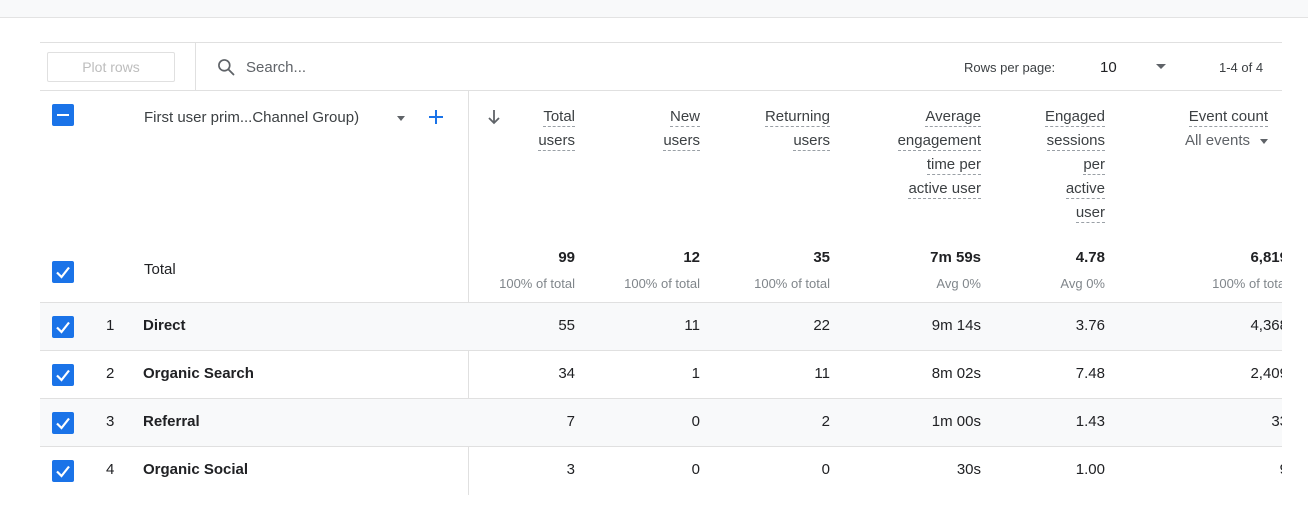 This screenshot has height=510, width=1308. What do you see at coordinates (640, 129) in the screenshot?
I see `header-new-users: New users` at bounding box center [640, 129].